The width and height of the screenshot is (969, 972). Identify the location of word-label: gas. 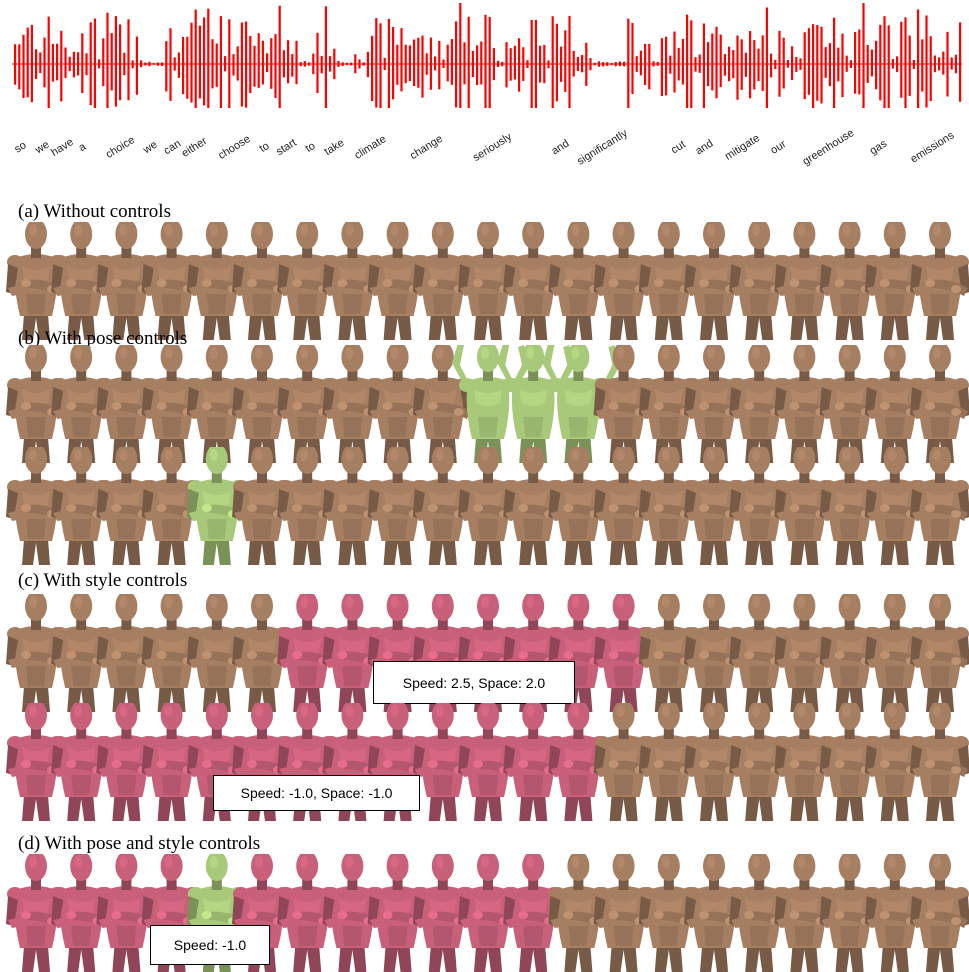
(879, 147).